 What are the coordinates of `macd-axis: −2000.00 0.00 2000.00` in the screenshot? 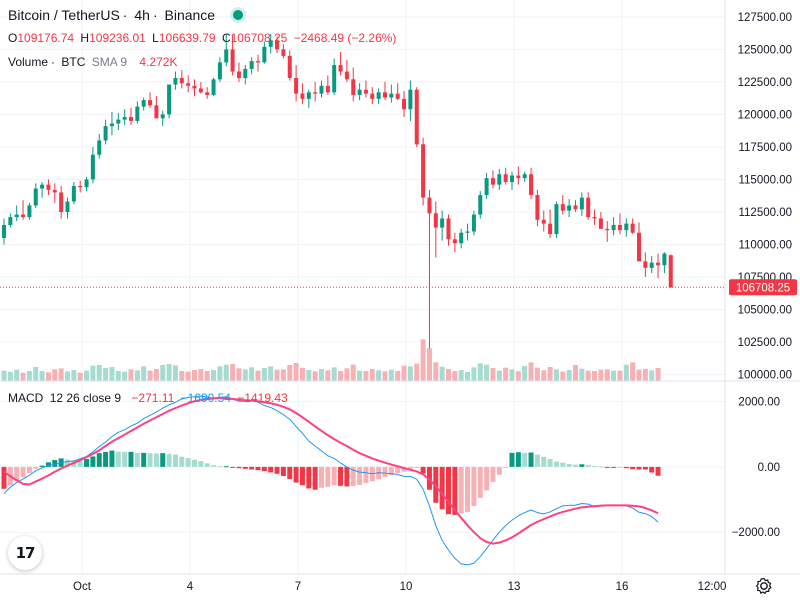 It's located at (756, 468).